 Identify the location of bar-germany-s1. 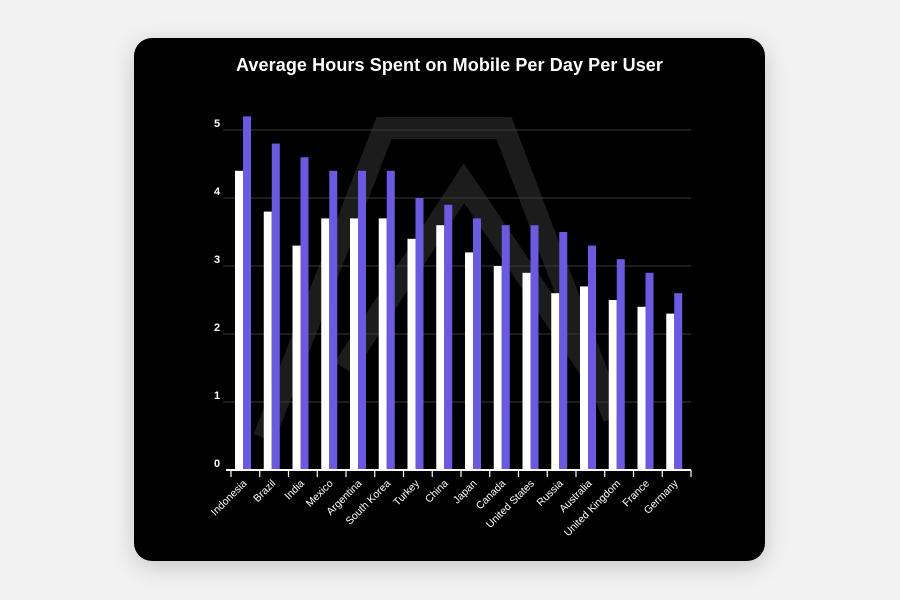
(670, 391).